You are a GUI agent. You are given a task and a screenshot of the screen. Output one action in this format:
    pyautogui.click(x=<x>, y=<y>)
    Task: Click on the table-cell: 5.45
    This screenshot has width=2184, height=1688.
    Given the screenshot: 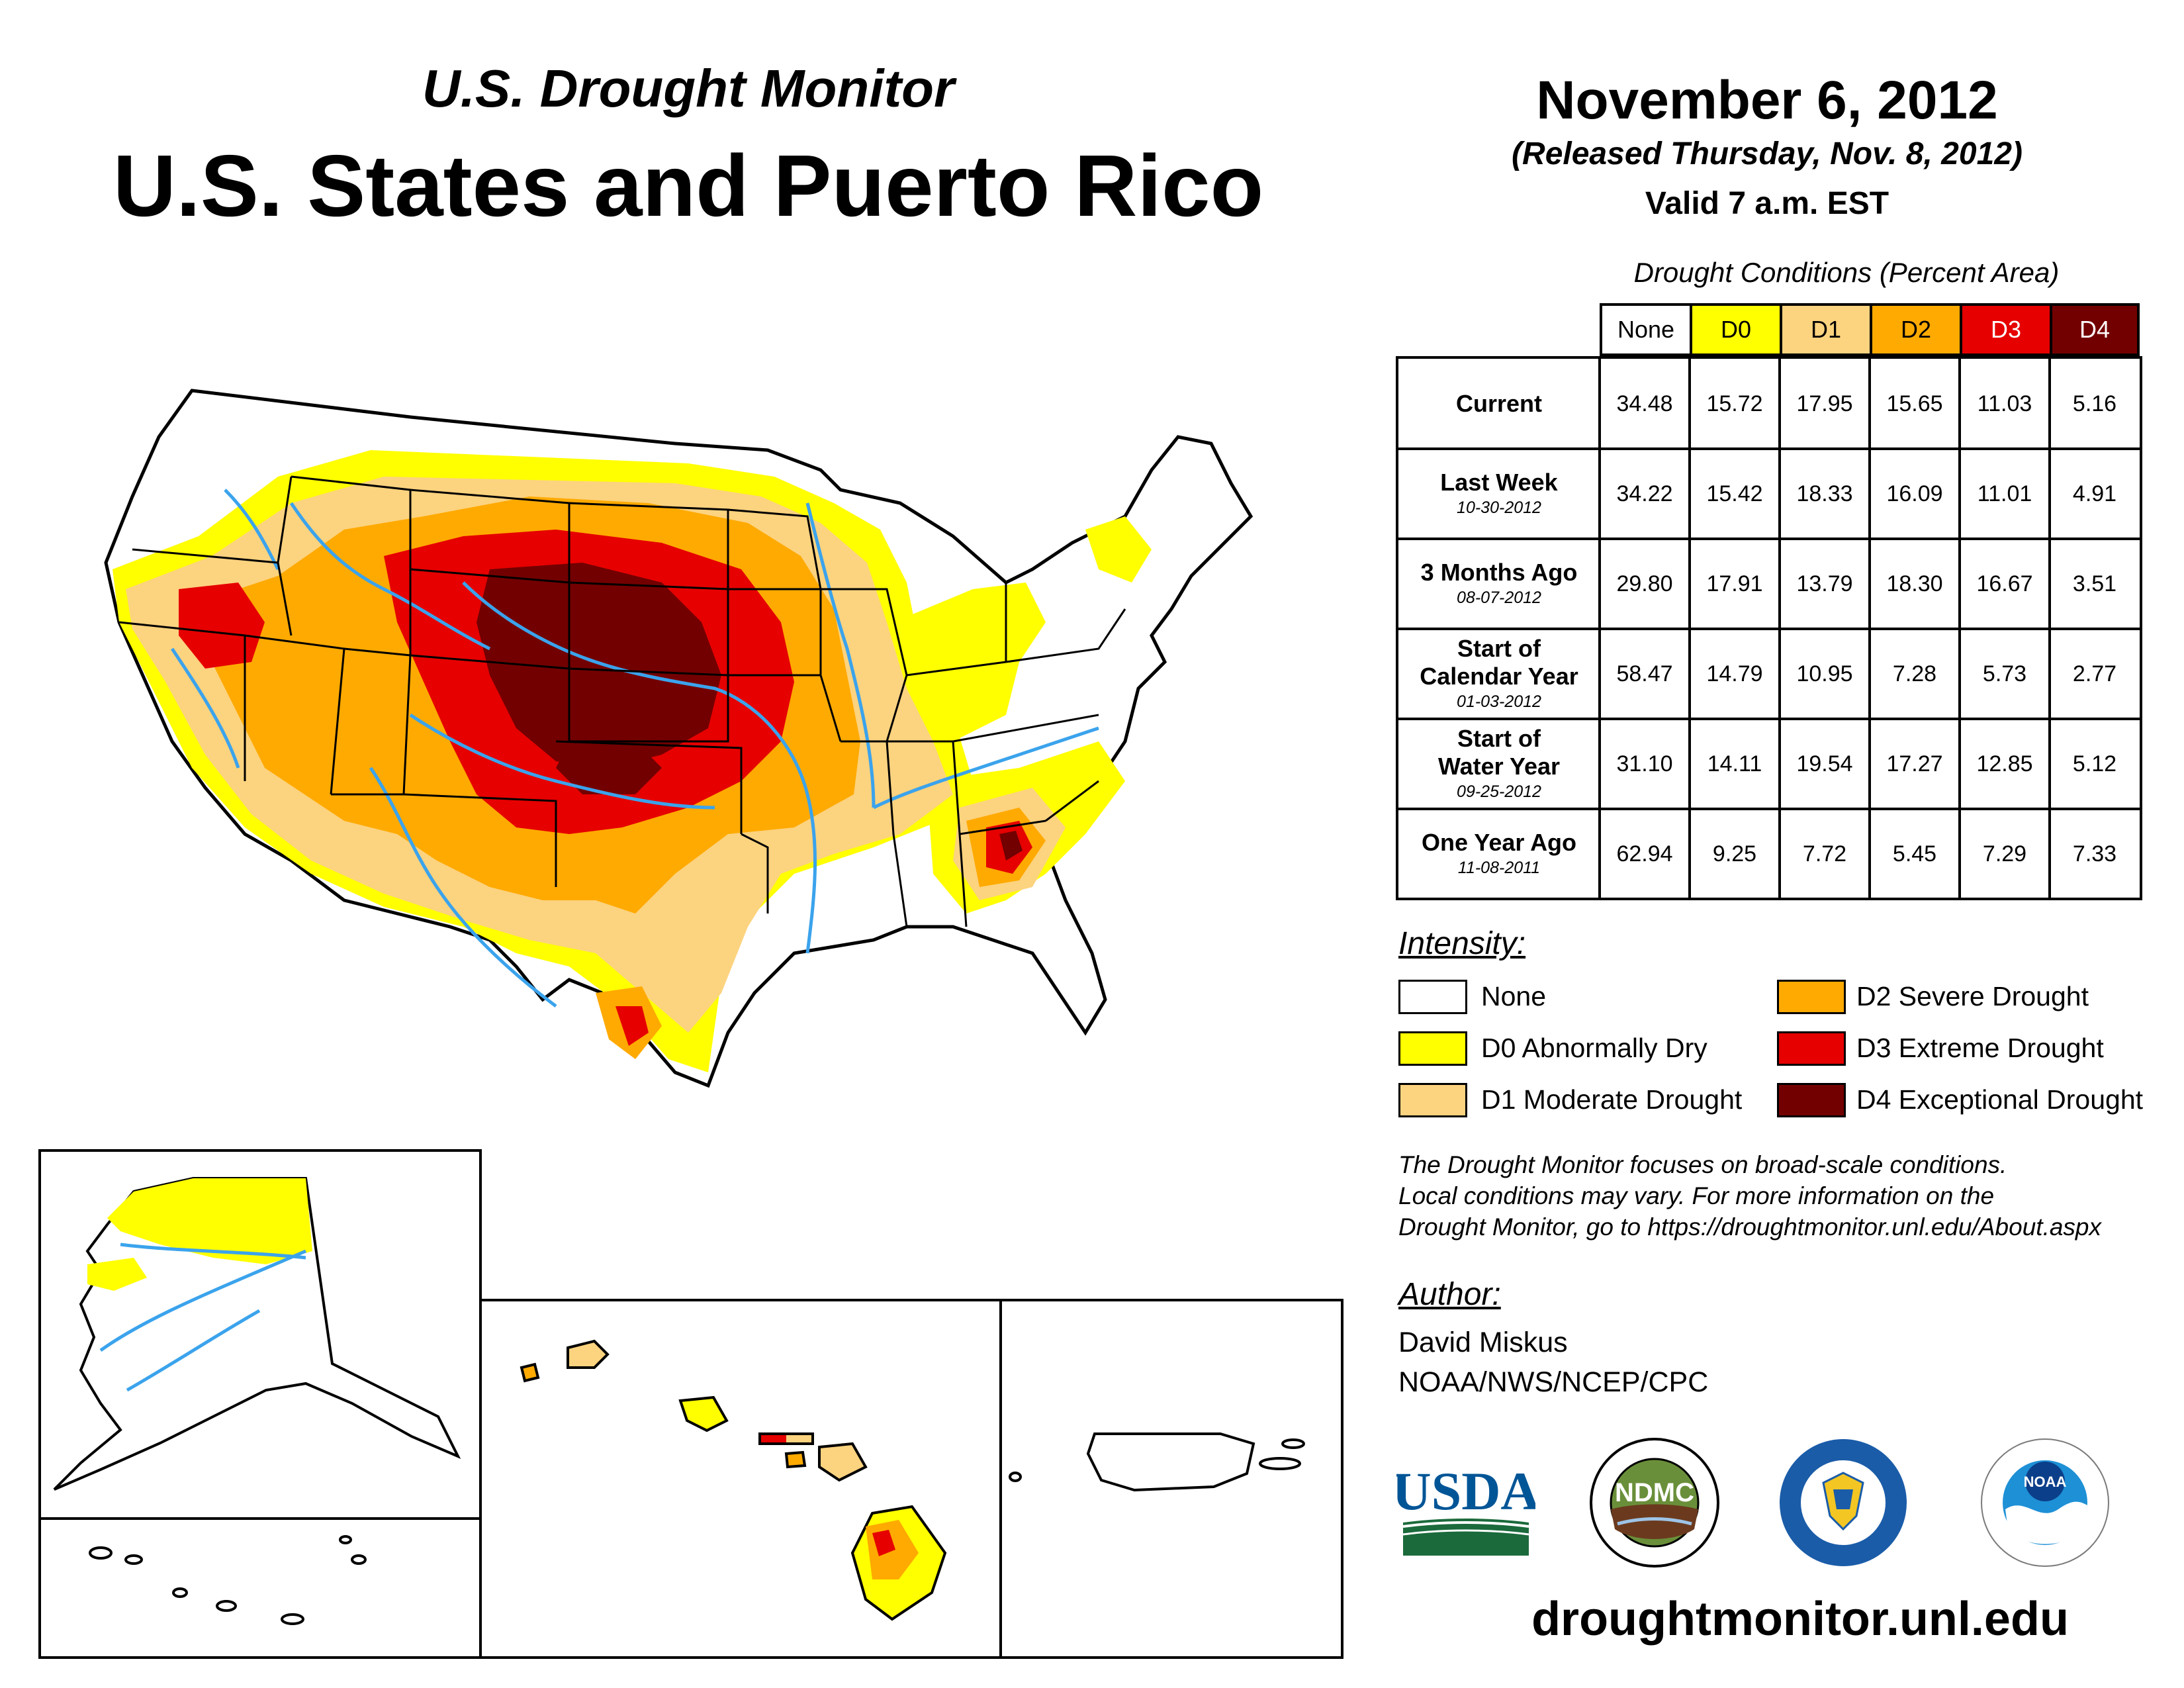 What is the action you would take?
    pyautogui.click(x=1914, y=854)
    